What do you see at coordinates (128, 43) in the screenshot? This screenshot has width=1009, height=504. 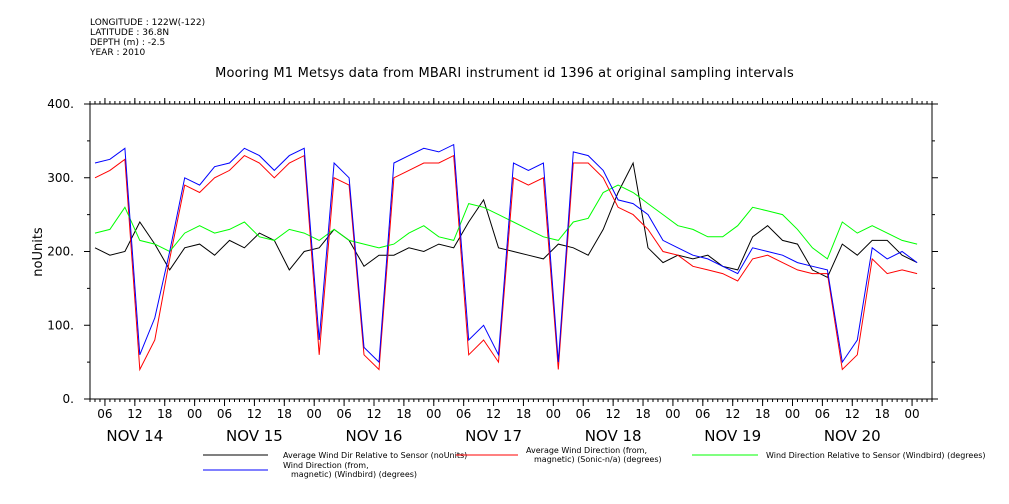 I see `depth-text: DEPTH (m) : -2.5` at bounding box center [128, 43].